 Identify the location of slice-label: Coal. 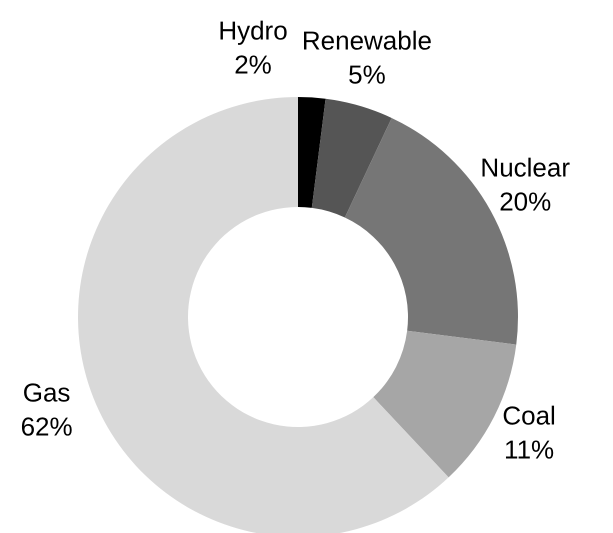
(529, 415).